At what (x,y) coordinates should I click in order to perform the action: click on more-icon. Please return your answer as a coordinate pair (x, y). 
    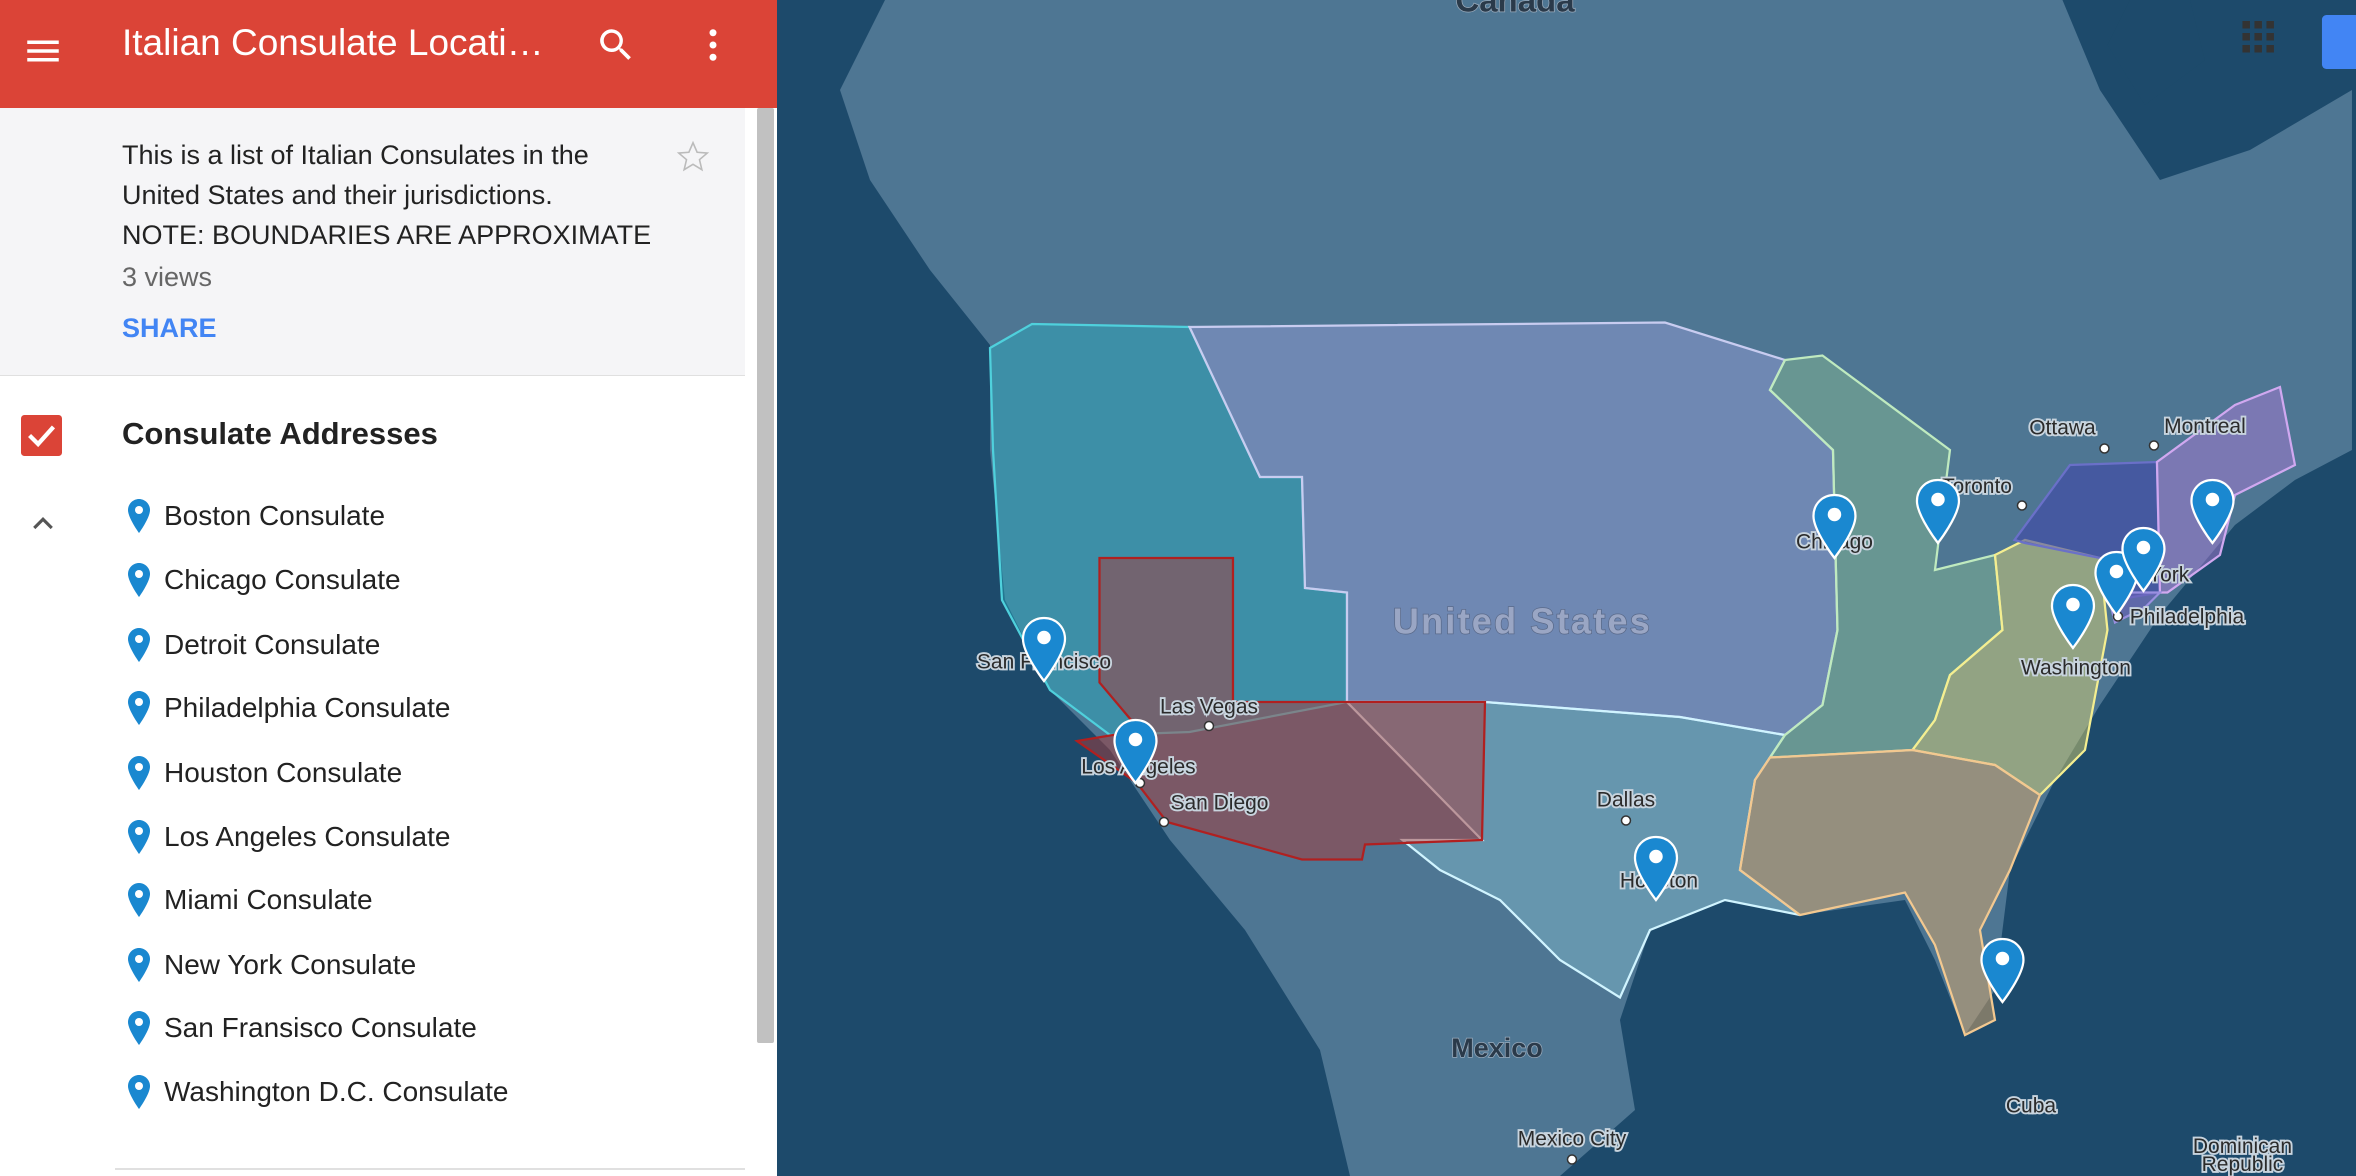
    Looking at the image, I should click on (713, 45).